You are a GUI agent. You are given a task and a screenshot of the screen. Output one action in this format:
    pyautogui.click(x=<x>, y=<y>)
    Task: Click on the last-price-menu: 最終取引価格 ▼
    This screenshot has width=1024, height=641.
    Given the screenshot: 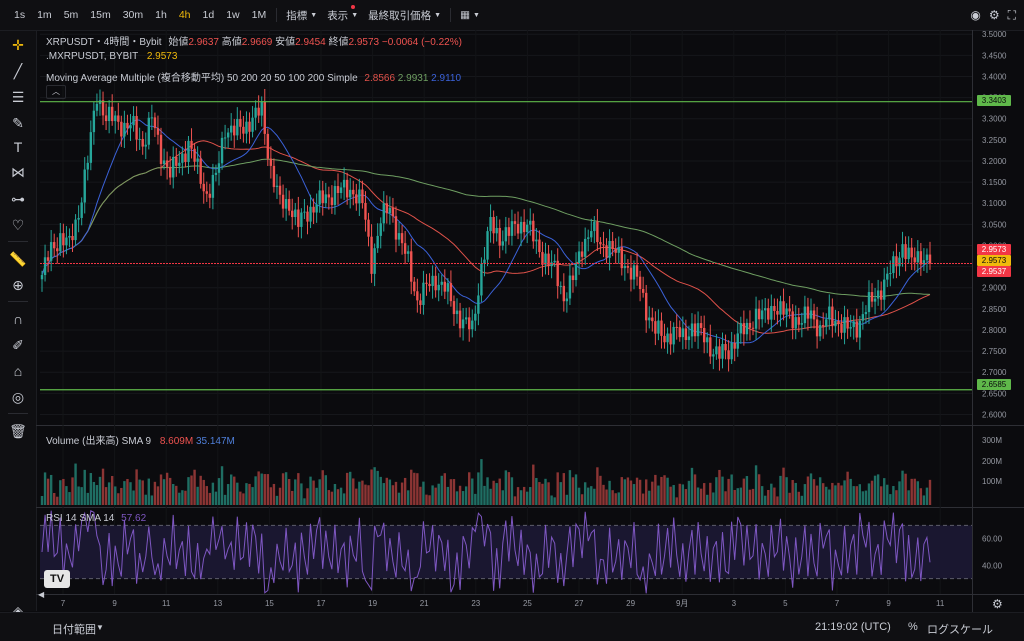 What is the action you would take?
    pyautogui.click(x=404, y=15)
    